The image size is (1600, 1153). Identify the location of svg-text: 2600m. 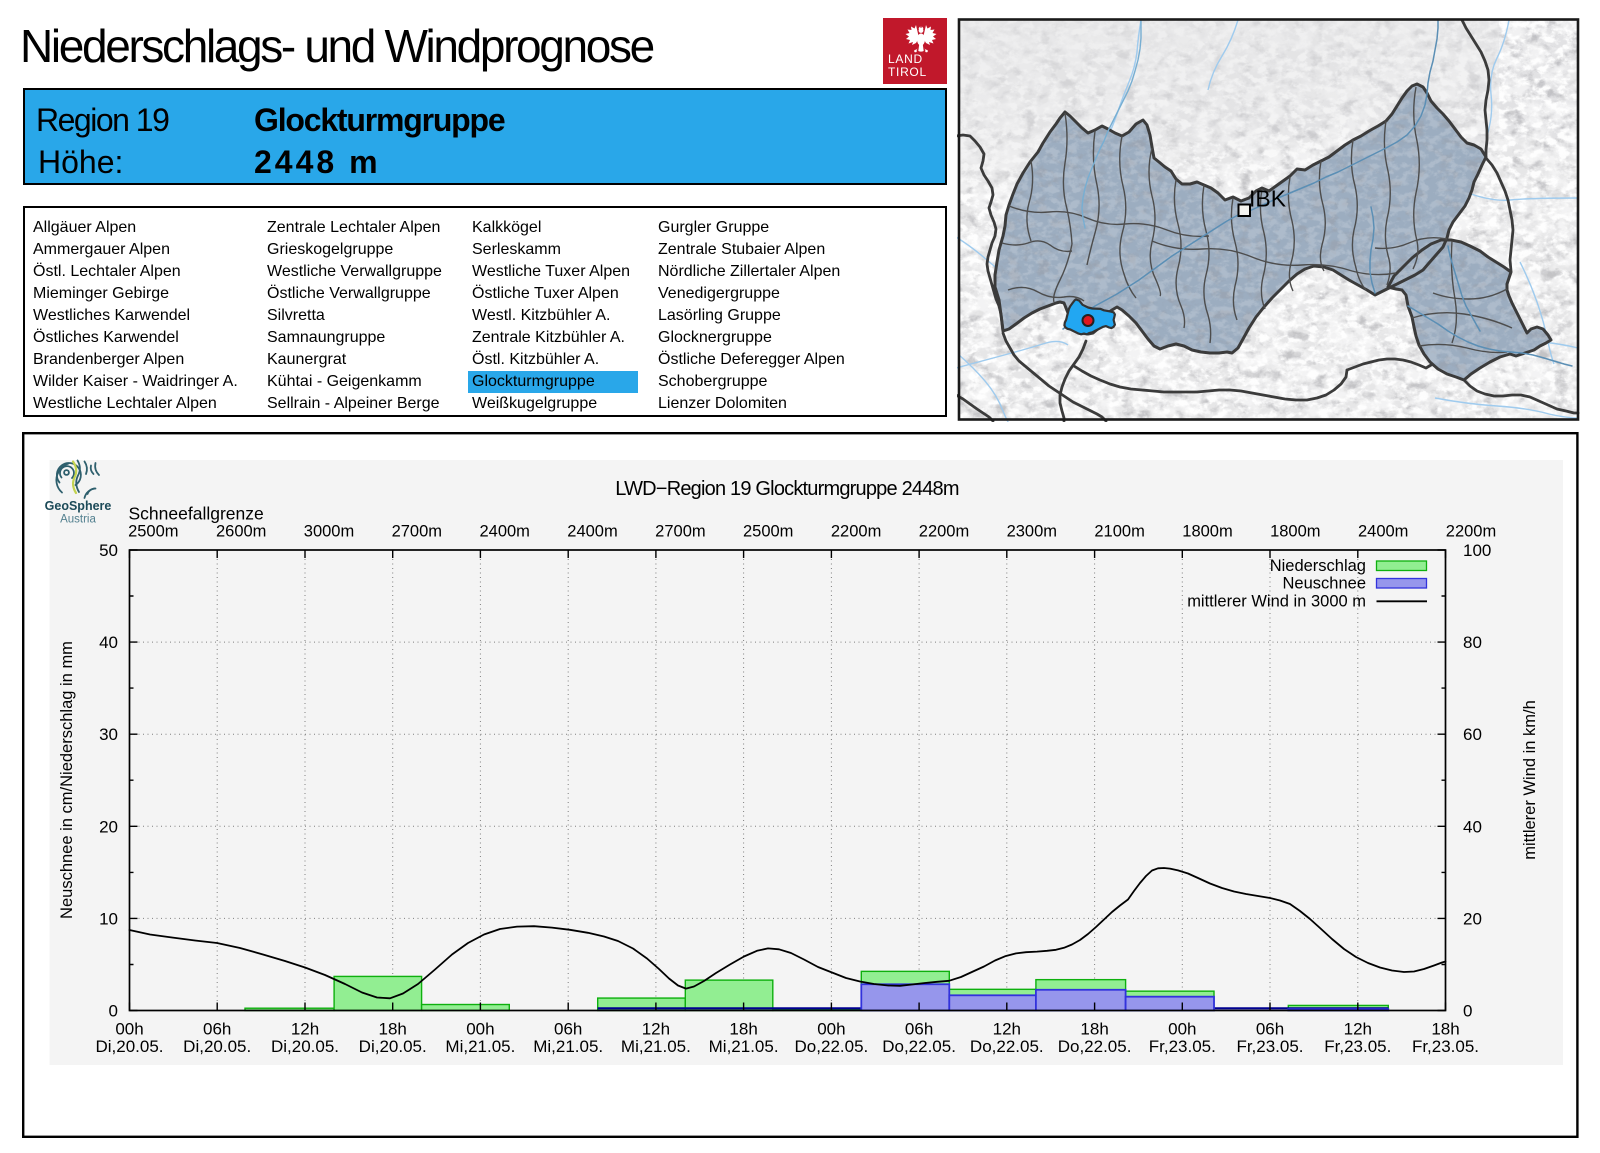
(241, 532).